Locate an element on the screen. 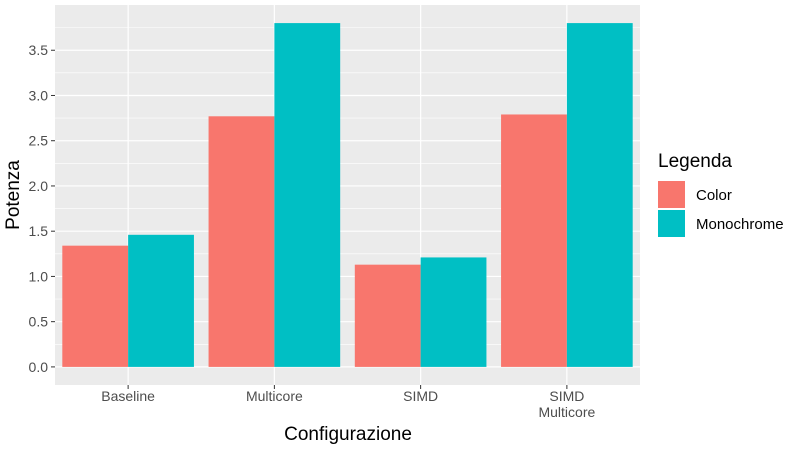 Image resolution: width=800 pixels, height=450 pixels. y-tick-label: 1.5 is located at coordinates (39, 231).